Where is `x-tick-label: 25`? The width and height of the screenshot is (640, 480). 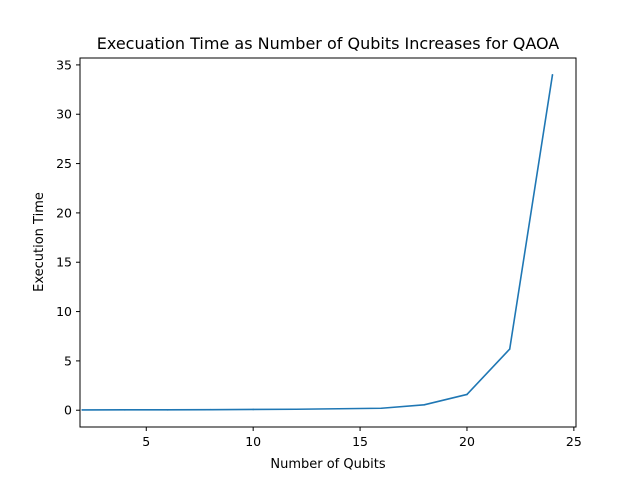 x-tick-label: 25 is located at coordinates (574, 441).